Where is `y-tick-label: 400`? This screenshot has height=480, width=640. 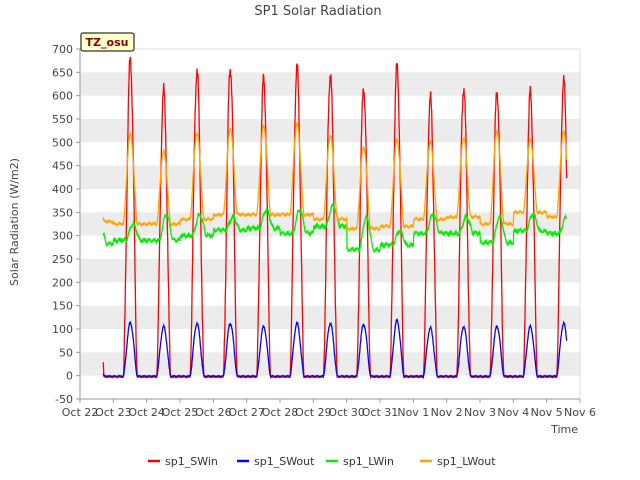 y-tick-label: 400 is located at coordinates (62, 189).